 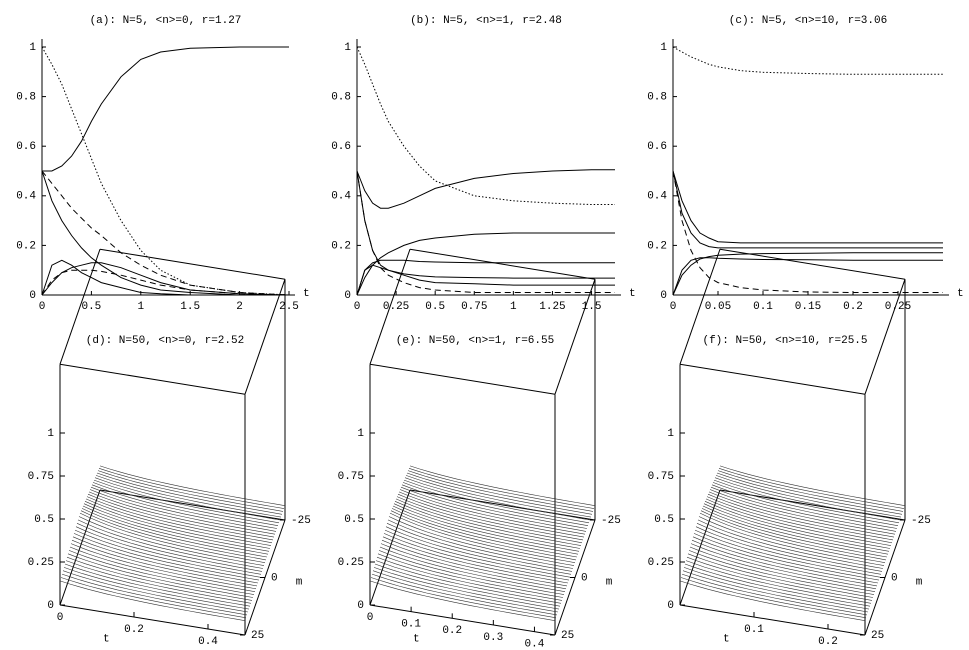 What do you see at coordinates (663, 296) in the screenshot?
I see `y-tick-label: 0` at bounding box center [663, 296].